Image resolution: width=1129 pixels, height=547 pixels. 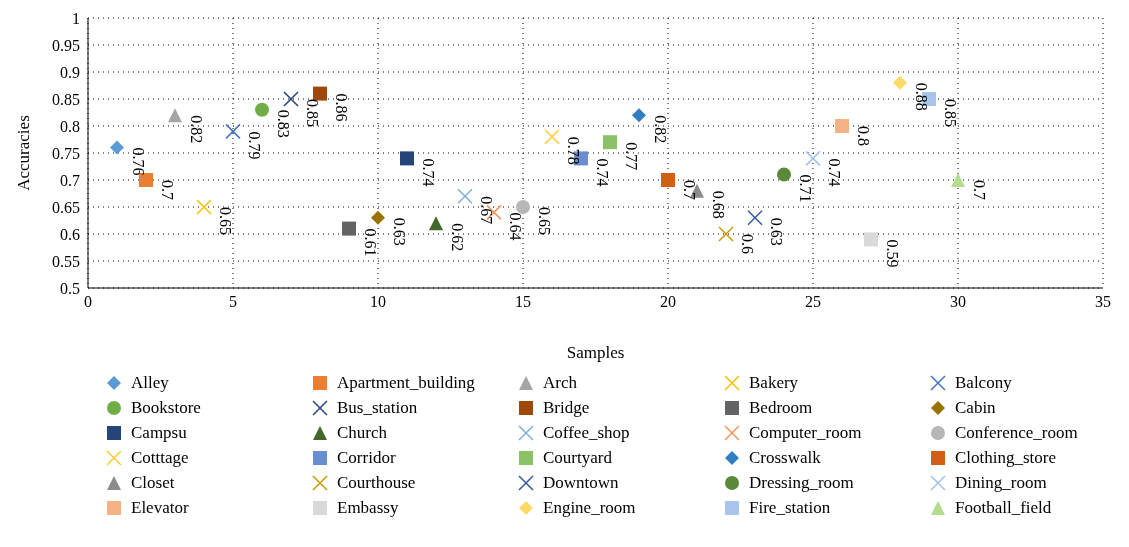 What do you see at coordinates (66, 99) in the screenshot?
I see `y-tick-label: 0.85` at bounding box center [66, 99].